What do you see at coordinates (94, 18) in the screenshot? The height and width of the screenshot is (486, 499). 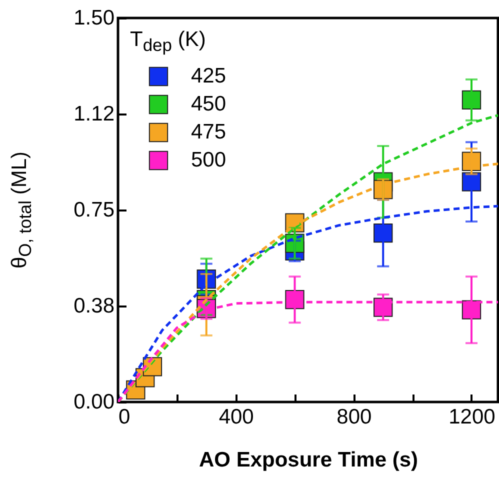 I see `y-tick-label: 1.50` at bounding box center [94, 18].